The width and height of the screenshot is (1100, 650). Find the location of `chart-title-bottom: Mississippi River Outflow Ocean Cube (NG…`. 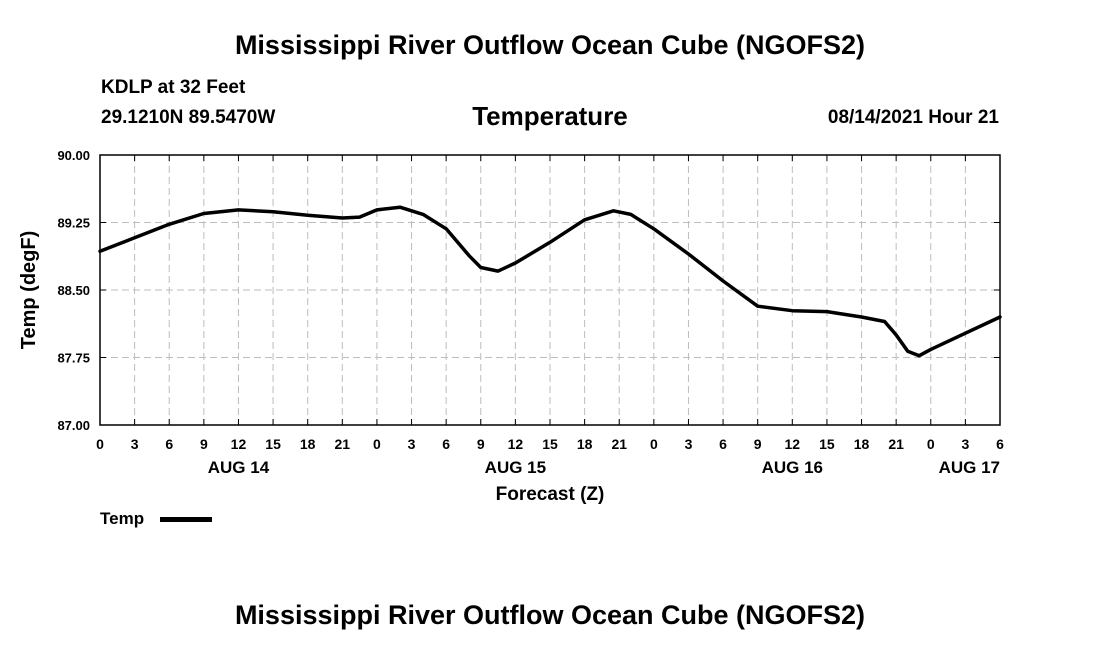

chart-title-bottom: Mississippi River Outflow Ocean Cube (NG… is located at coordinates (550, 615).